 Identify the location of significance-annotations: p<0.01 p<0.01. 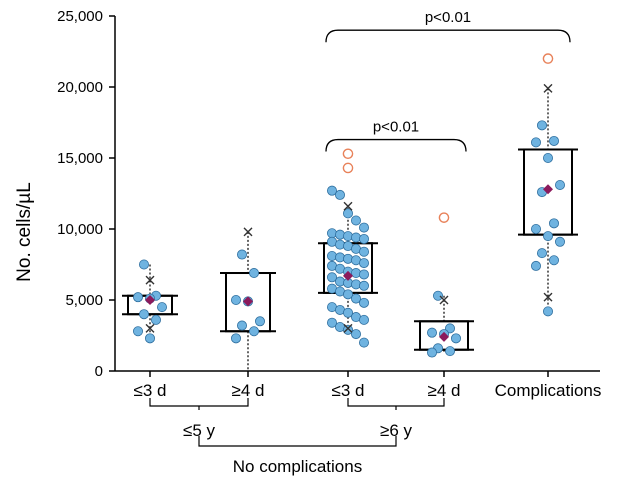
(448, 80).